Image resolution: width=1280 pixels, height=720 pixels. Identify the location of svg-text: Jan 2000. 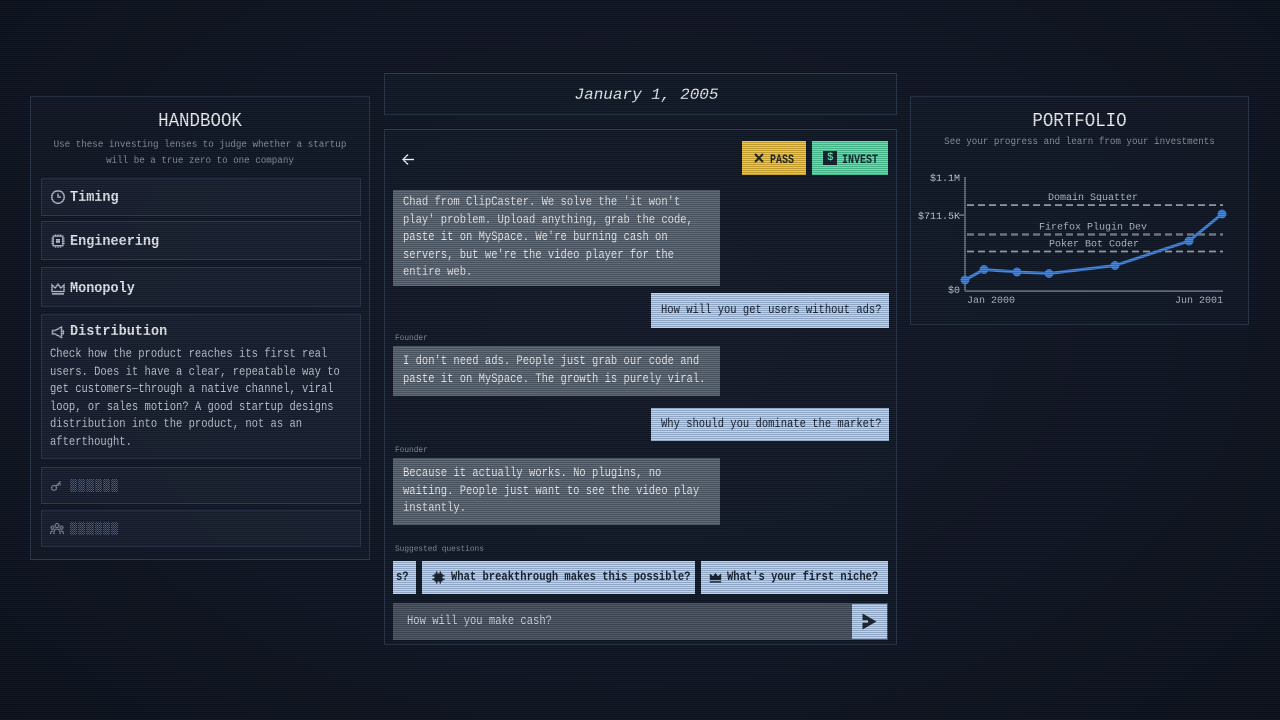
(991, 301).